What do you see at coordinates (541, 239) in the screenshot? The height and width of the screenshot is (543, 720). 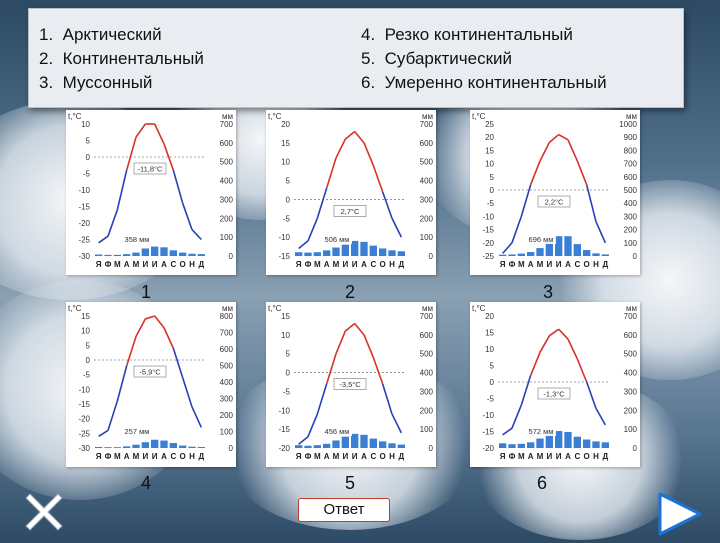 I see `annual-precip-text: 696 мм` at bounding box center [541, 239].